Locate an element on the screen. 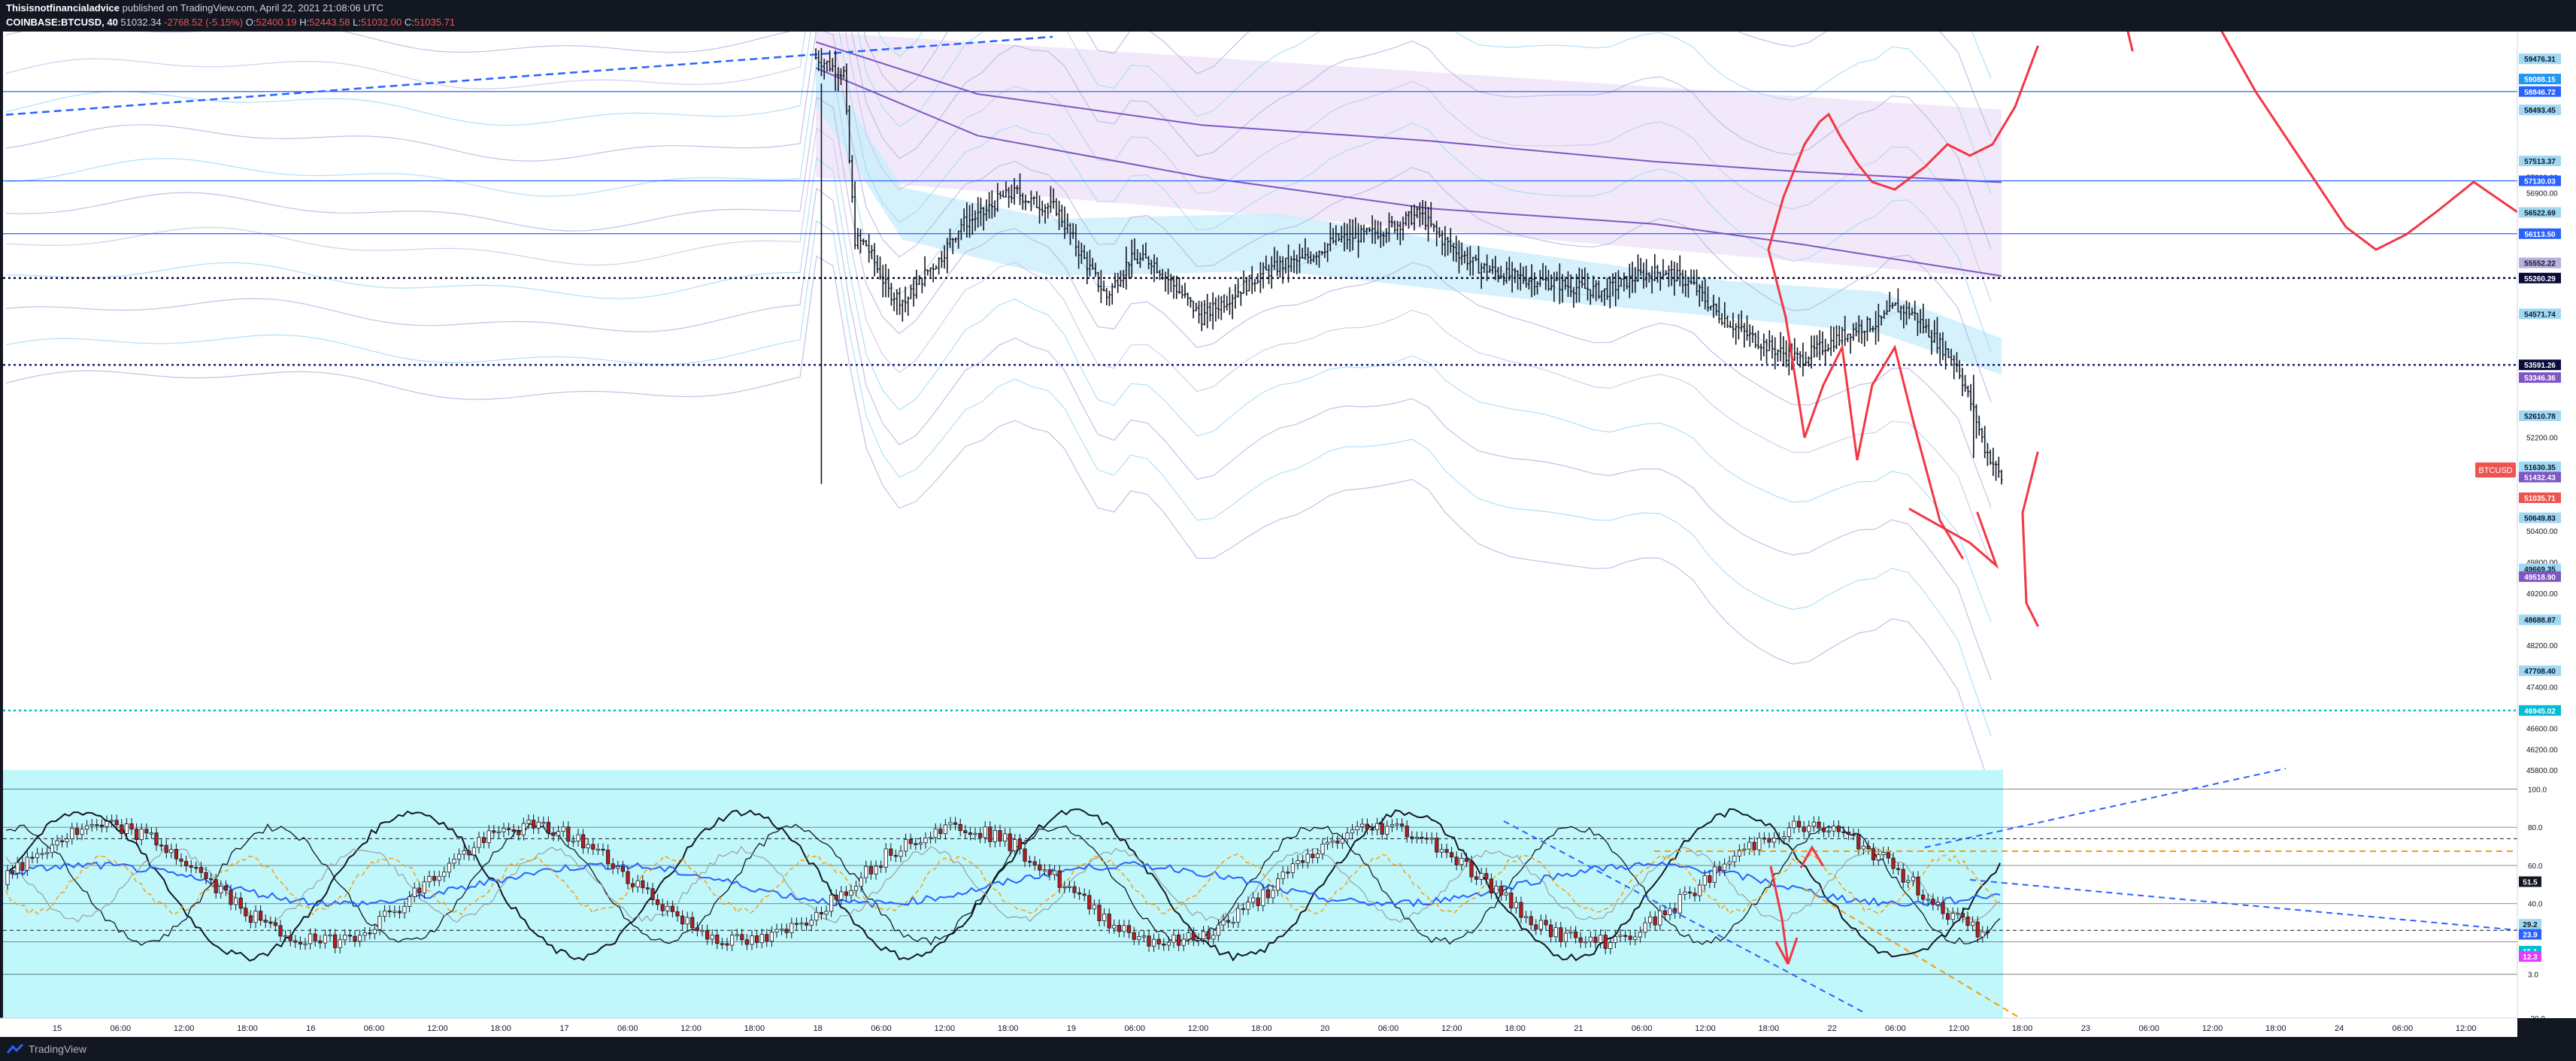  price-tick-label: 47400.00 is located at coordinates (2542, 688).